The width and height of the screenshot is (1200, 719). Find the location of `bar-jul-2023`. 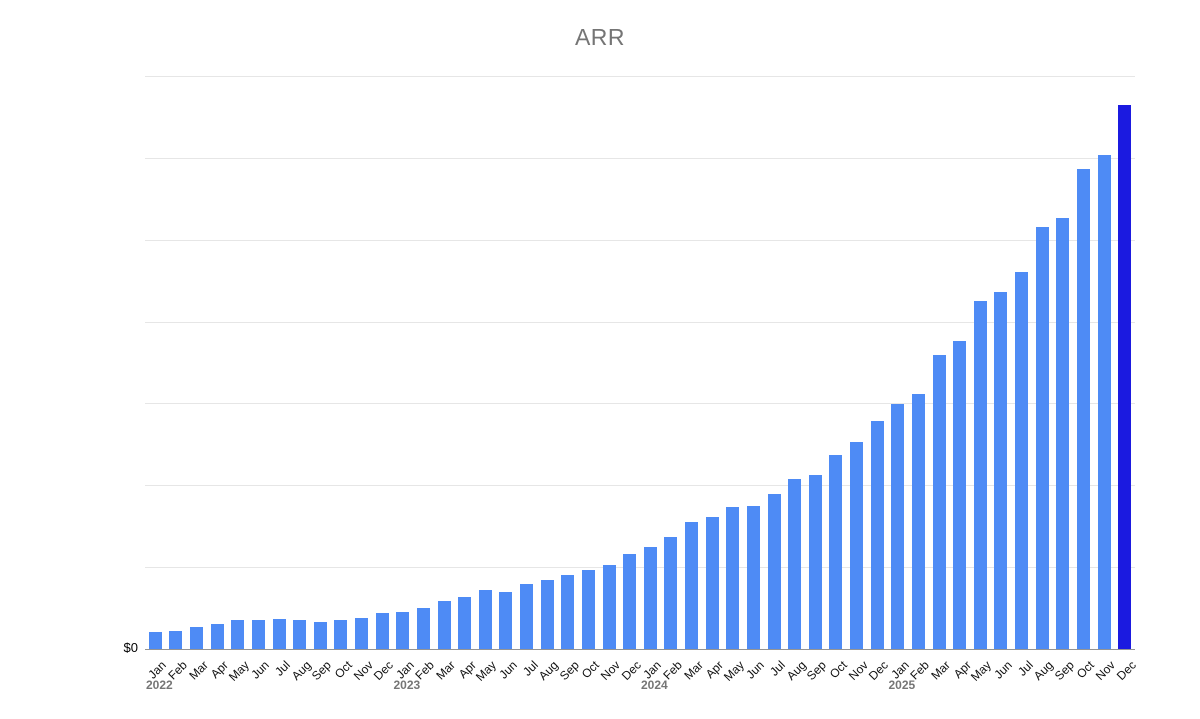

bar-jul-2023 is located at coordinates (527, 616).